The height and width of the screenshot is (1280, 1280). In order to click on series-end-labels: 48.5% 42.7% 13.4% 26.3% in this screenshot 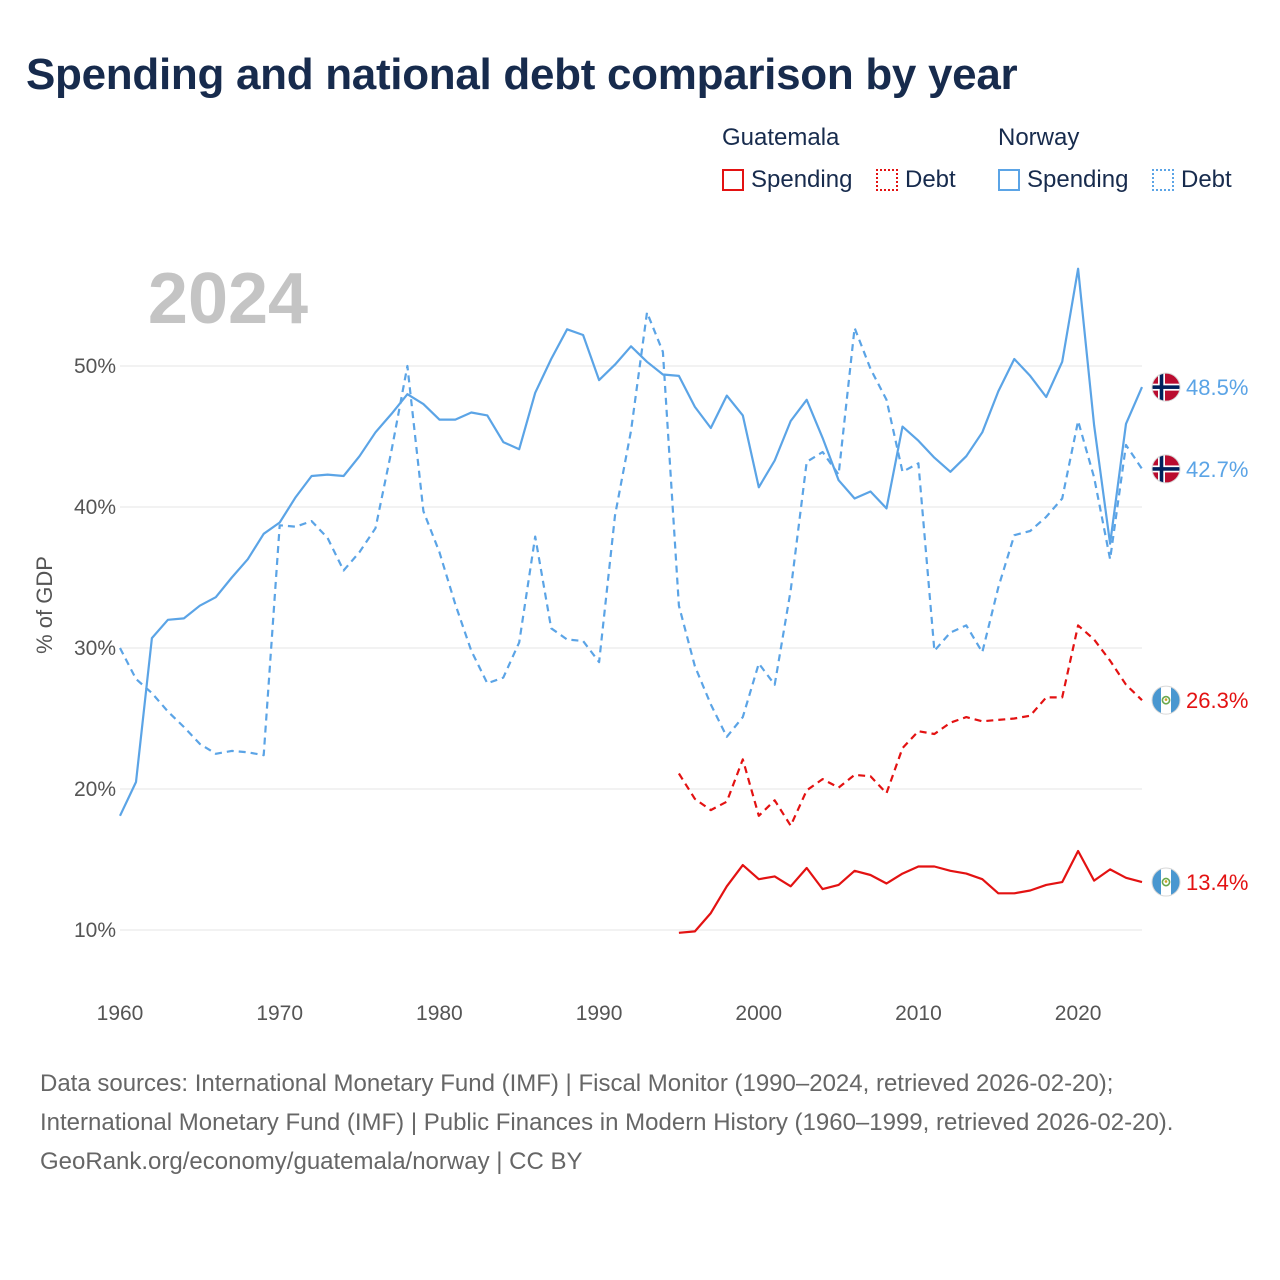, I will do `click(1199, 634)`.